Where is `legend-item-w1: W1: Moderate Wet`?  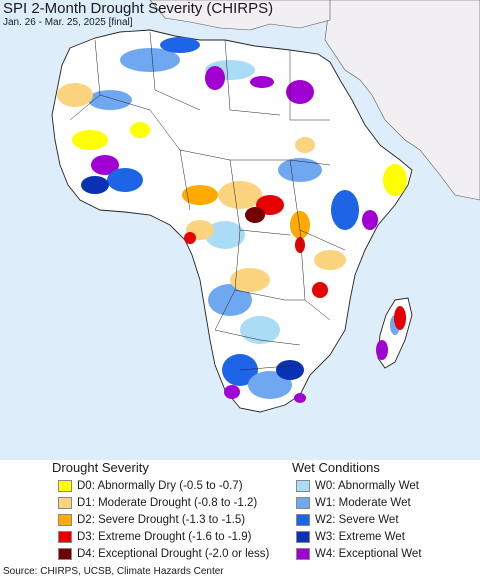
legend-item-w1: W1: Moderate Wet is located at coordinates (353, 502).